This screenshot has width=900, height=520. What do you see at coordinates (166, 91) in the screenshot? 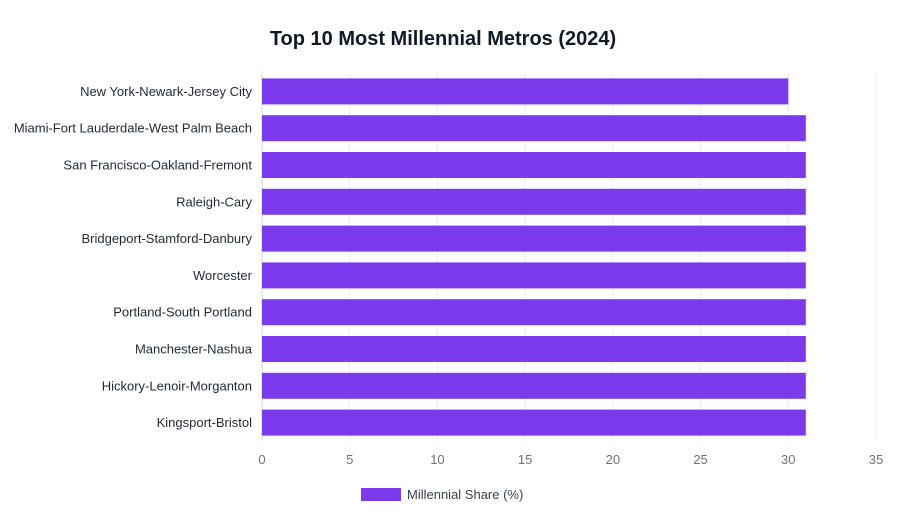
I see `y-tick-label: New York-Newark-Jersey City` at bounding box center [166, 91].